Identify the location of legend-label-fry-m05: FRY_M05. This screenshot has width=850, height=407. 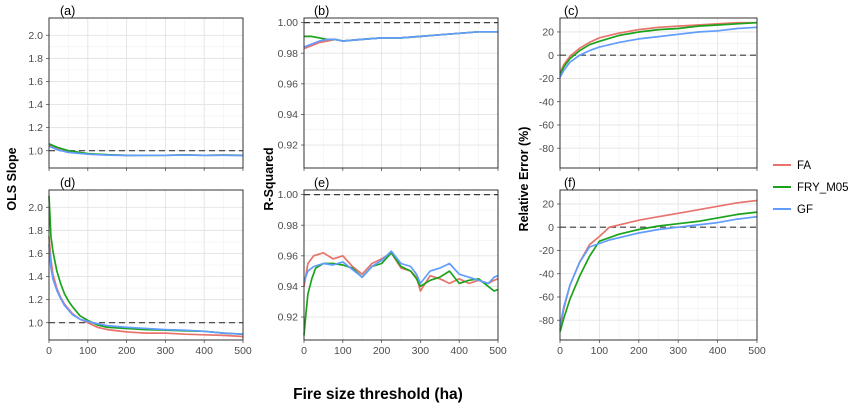
(823, 188).